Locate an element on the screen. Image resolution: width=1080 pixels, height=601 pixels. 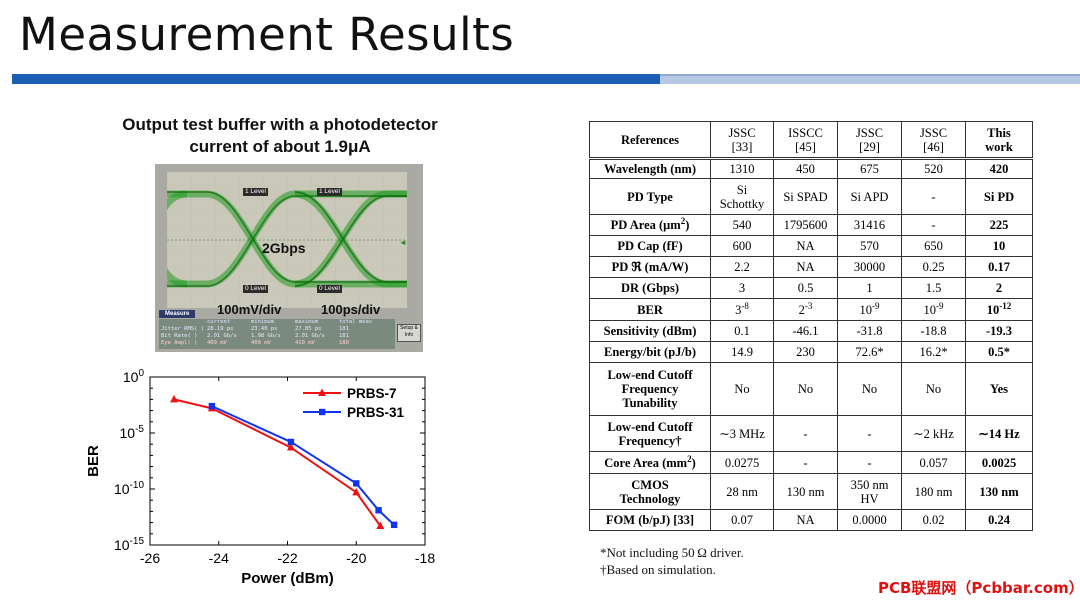
measure-tab: Measure is located at coordinates (177, 314).